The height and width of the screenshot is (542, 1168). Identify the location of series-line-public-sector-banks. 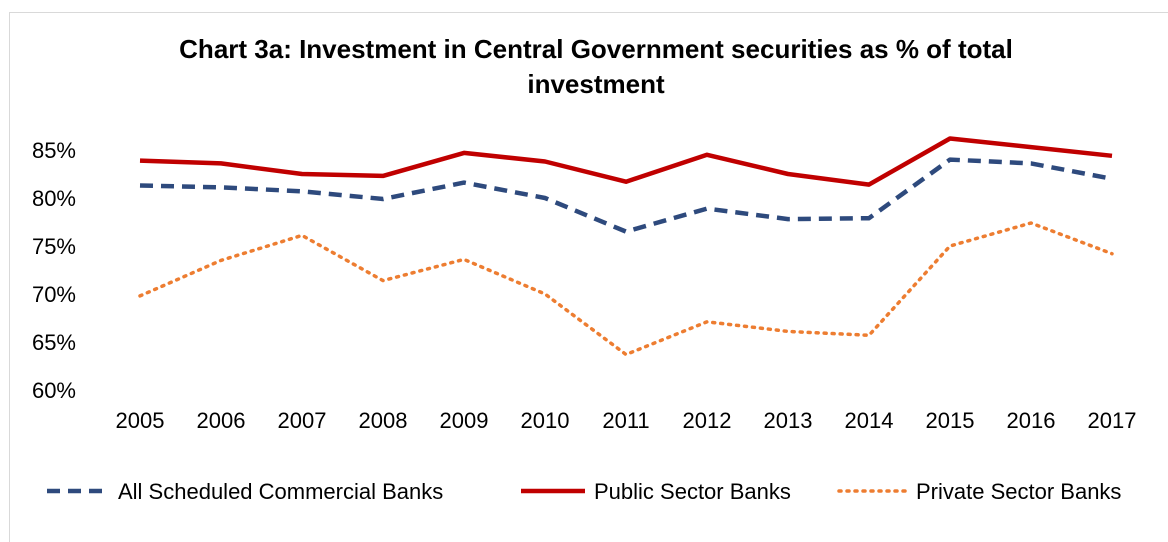
(626, 161).